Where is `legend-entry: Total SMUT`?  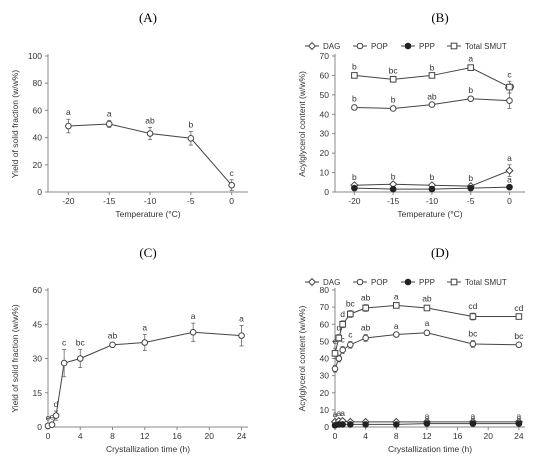
legend-entry: Total SMUT is located at coordinates (486, 46).